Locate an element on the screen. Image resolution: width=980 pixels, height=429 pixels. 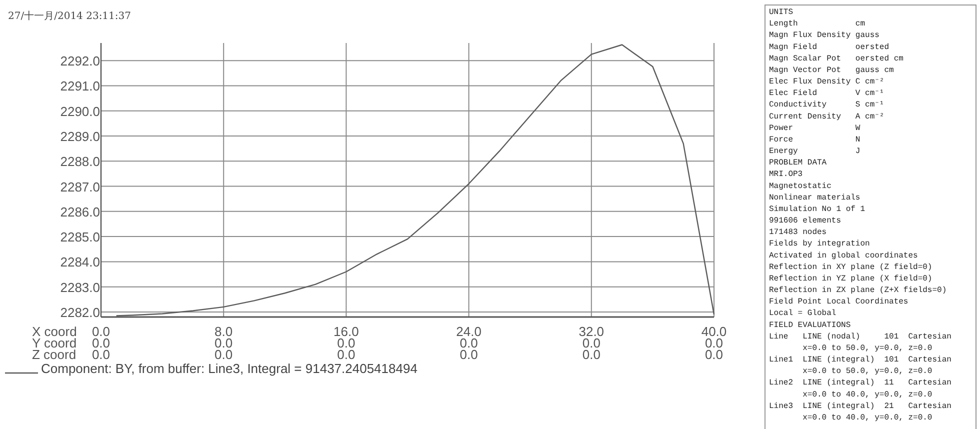
text: Magn Scalar Pot oersted cm is located at coordinates (836, 59).